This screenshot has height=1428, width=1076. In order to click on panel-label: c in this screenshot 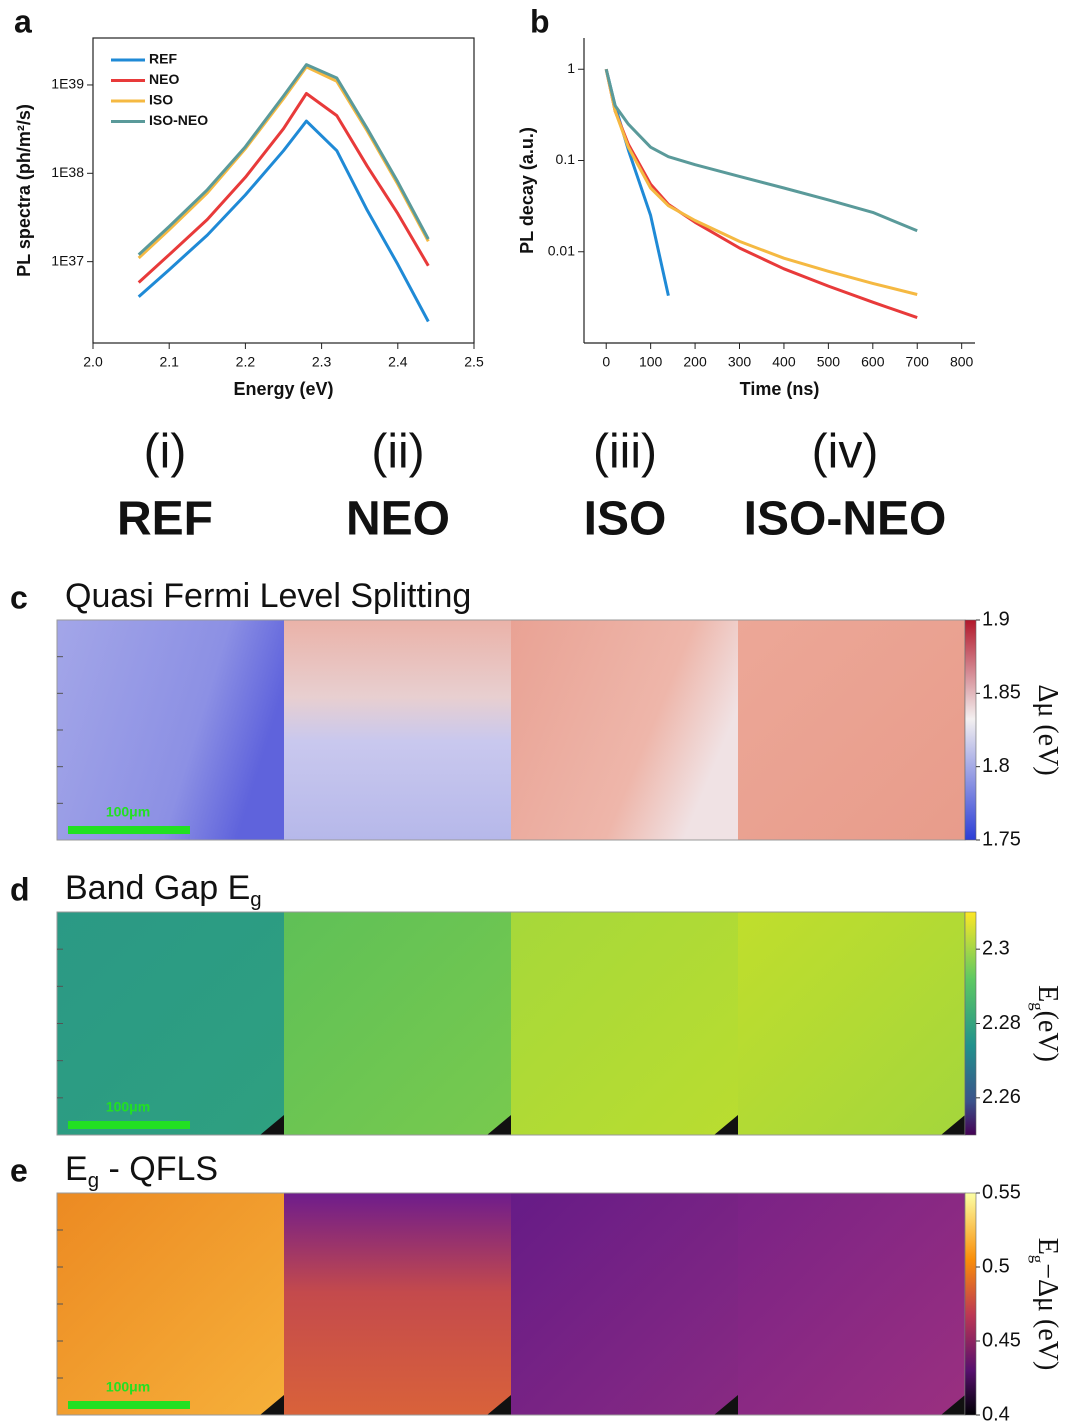, I will do `click(19, 597)`.